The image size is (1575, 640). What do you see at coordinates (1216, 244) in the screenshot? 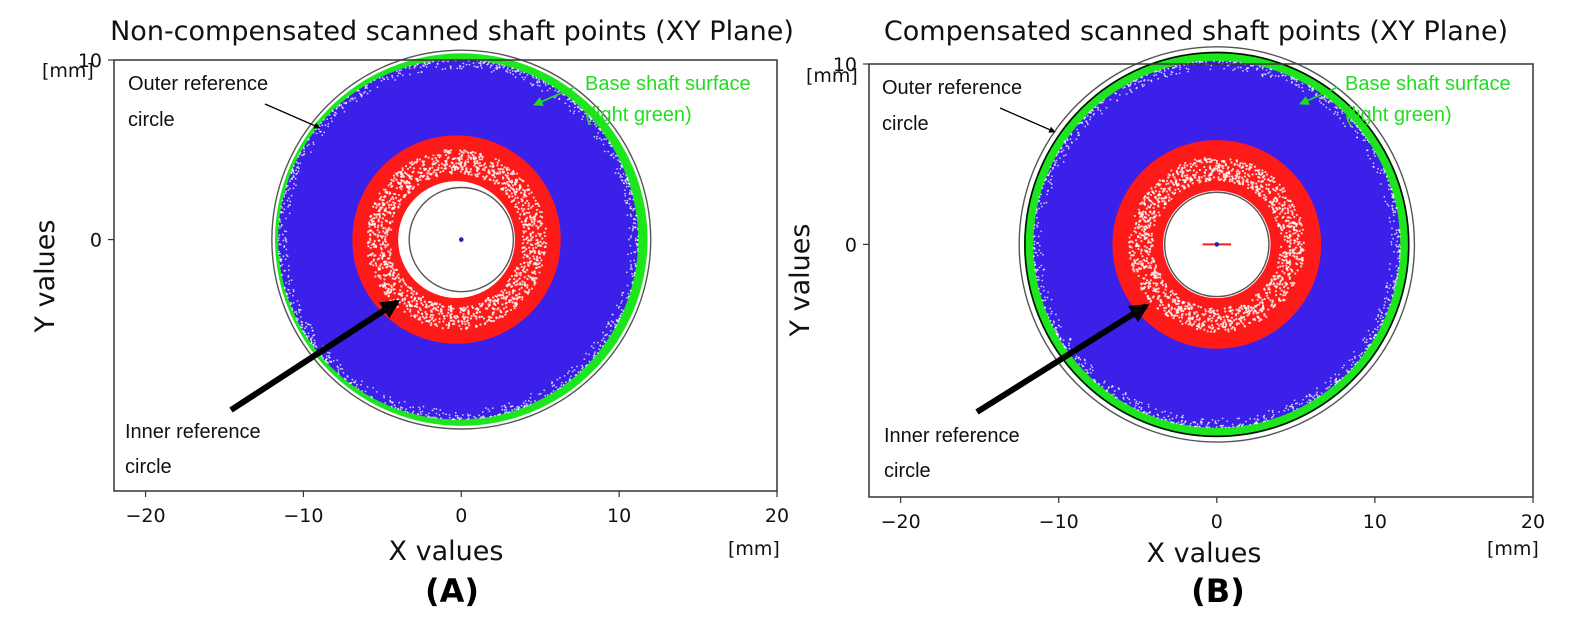
I see `outer-band-speckles` at bounding box center [1216, 244].